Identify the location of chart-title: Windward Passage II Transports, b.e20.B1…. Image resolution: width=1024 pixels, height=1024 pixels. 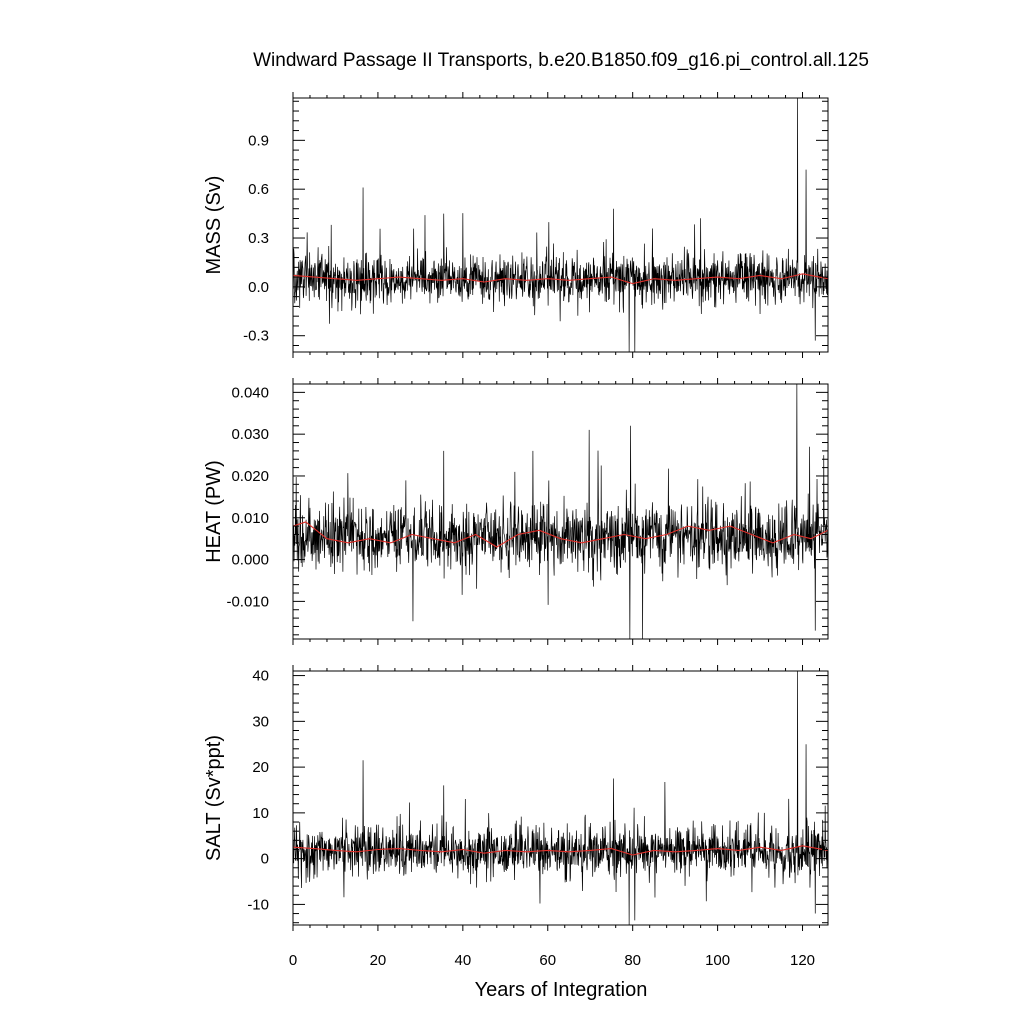
(561, 60).